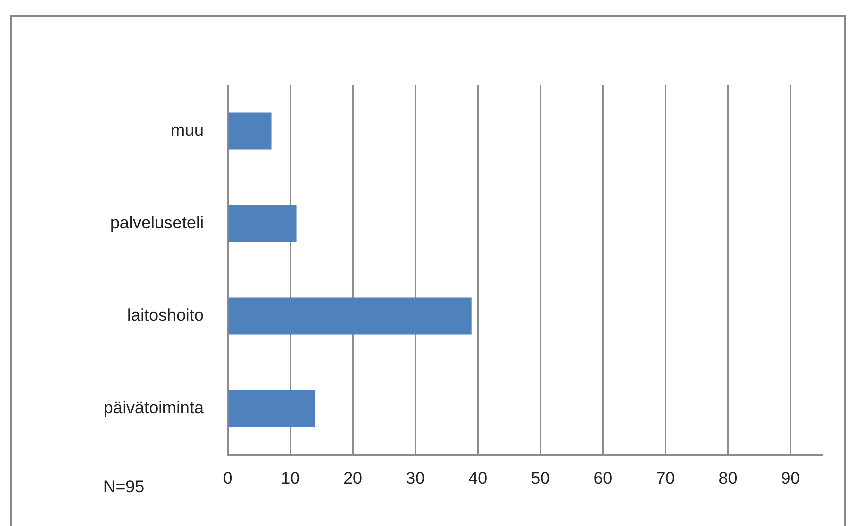 This screenshot has height=526, width=857. Describe the element at coordinates (478, 478) in the screenshot. I see `x-tick-label: 40` at that location.